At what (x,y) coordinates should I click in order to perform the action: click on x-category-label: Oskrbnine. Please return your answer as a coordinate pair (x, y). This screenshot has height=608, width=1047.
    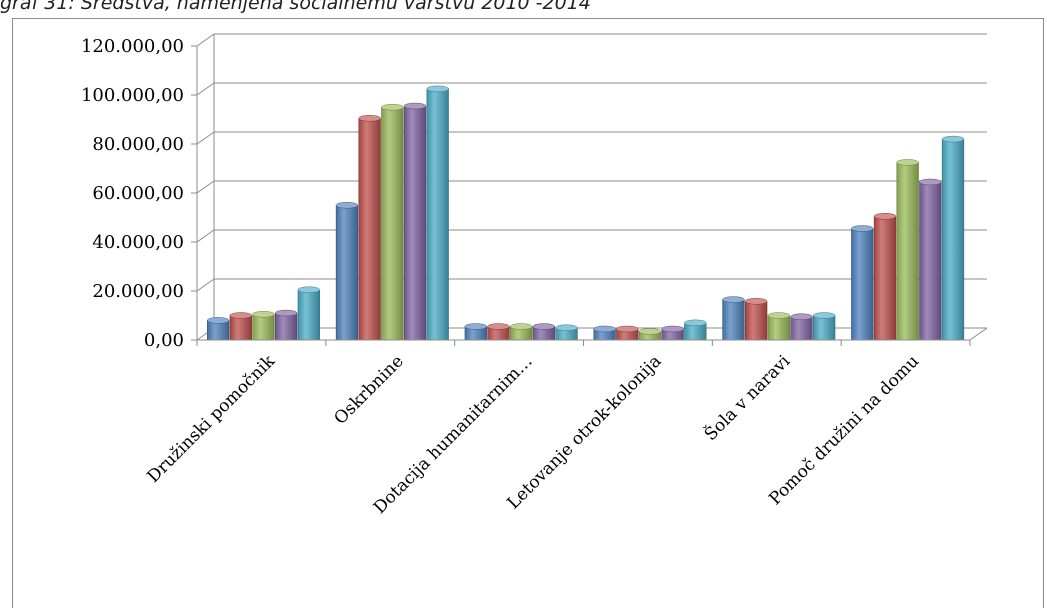
    Looking at the image, I should click on (368, 389).